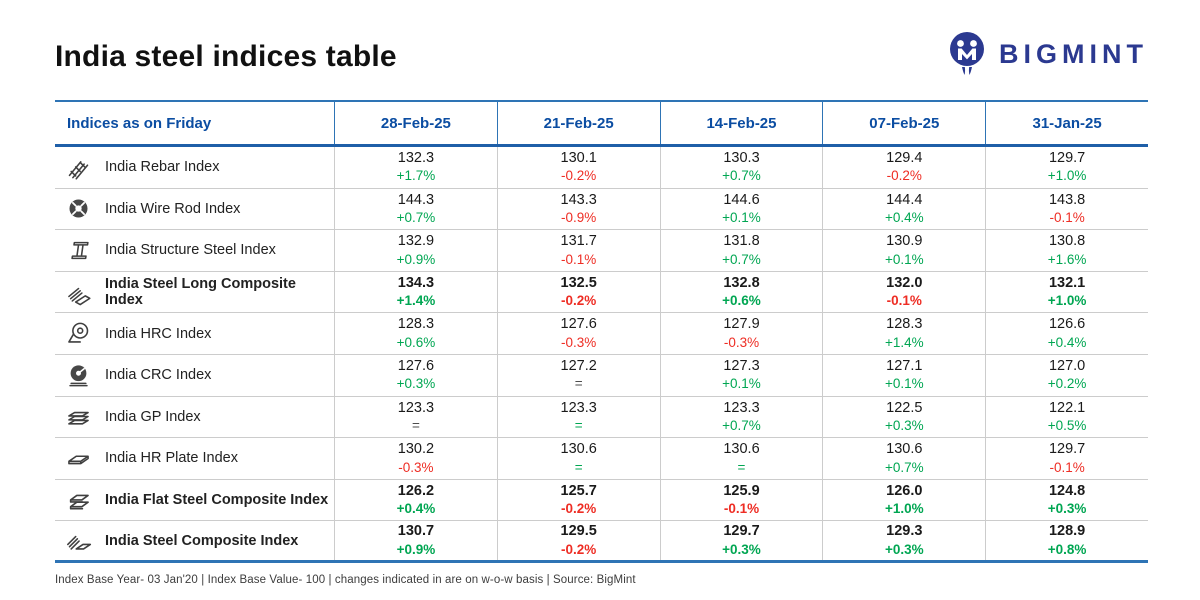  What do you see at coordinates (200, 292) in the screenshot?
I see `index-name: India Steel Long Composite Index` at bounding box center [200, 292].